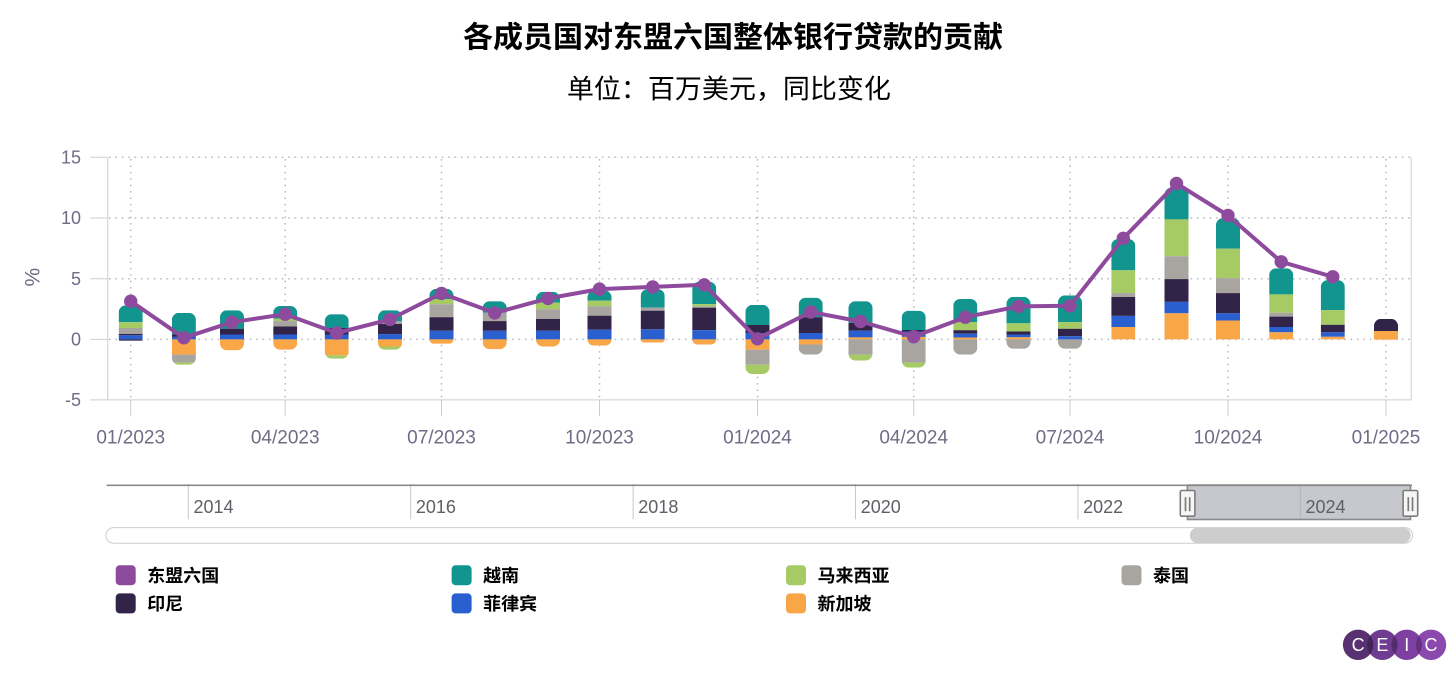 The image size is (1456, 674). What do you see at coordinates (913, 437) in the screenshot?
I see `svg-text: 04/2024` at bounding box center [913, 437].